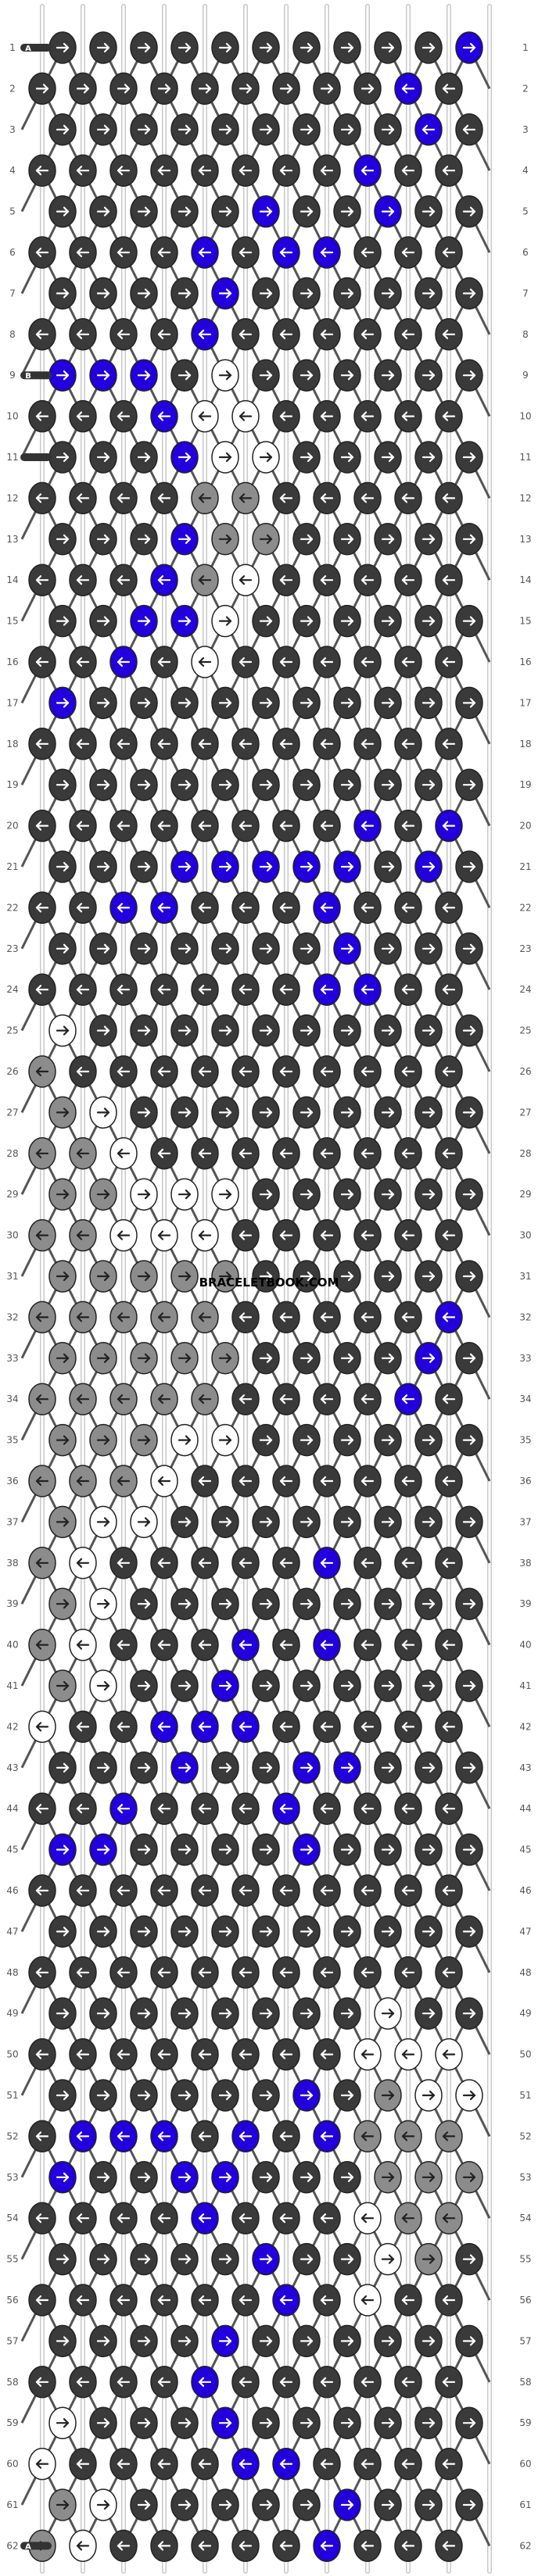  I want to click on row-number-right: 54, so click(525, 2218).